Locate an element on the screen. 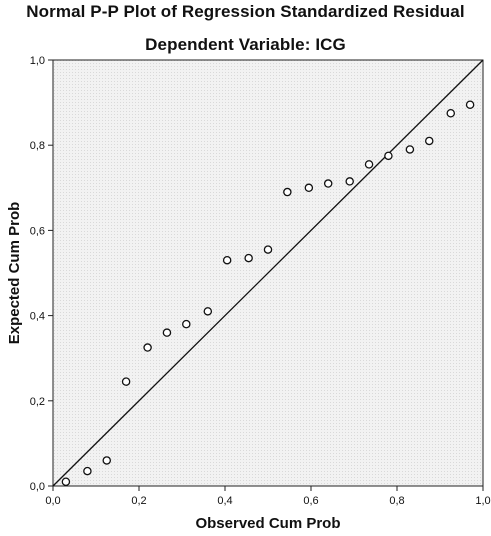  x-tick-label: 0,8 is located at coordinates (396, 501).